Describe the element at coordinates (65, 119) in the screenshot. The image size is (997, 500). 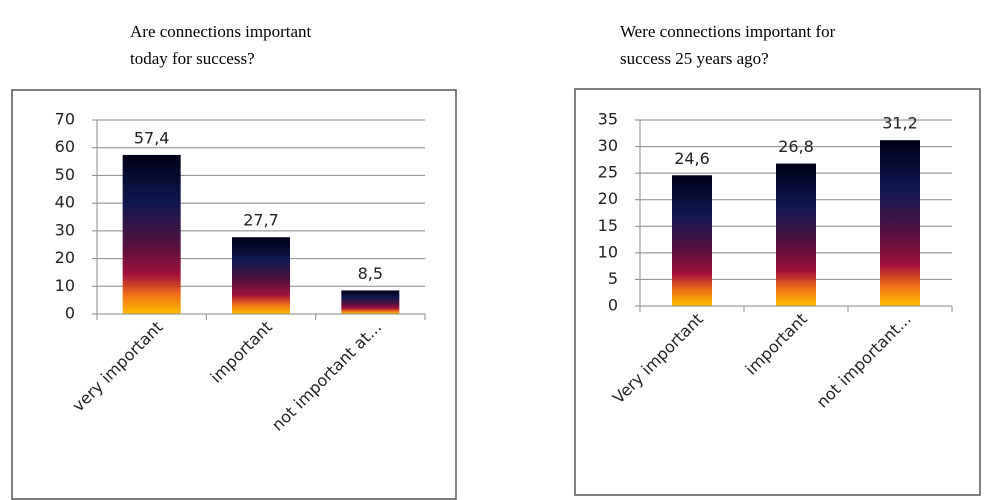
I see `y-tick-label: 70` at that location.